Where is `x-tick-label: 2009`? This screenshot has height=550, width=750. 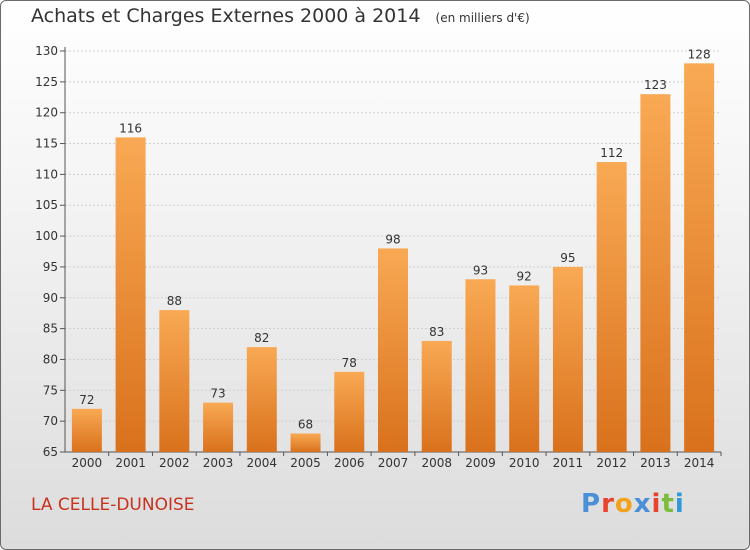
x-tick-label: 2009 is located at coordinates (480, 463).